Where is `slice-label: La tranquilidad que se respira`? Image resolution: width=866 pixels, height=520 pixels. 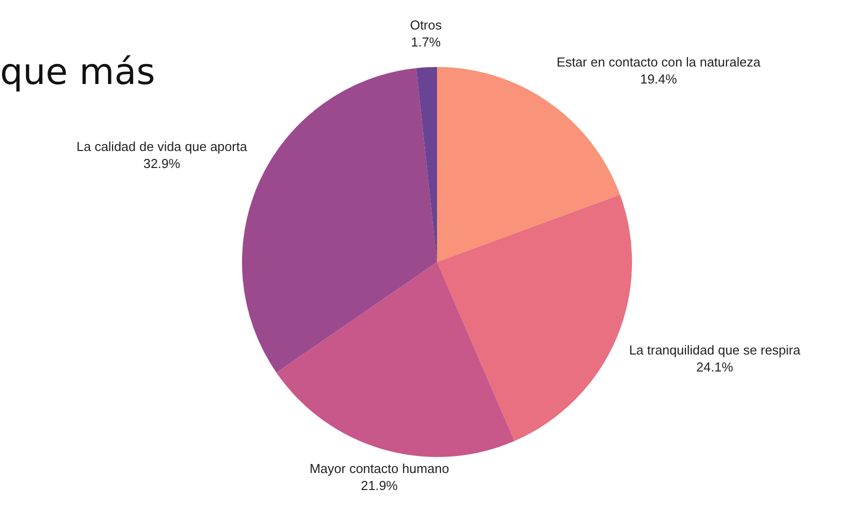
slice-label: La tranquilidad que se respira is located at coordinates (715, 350).